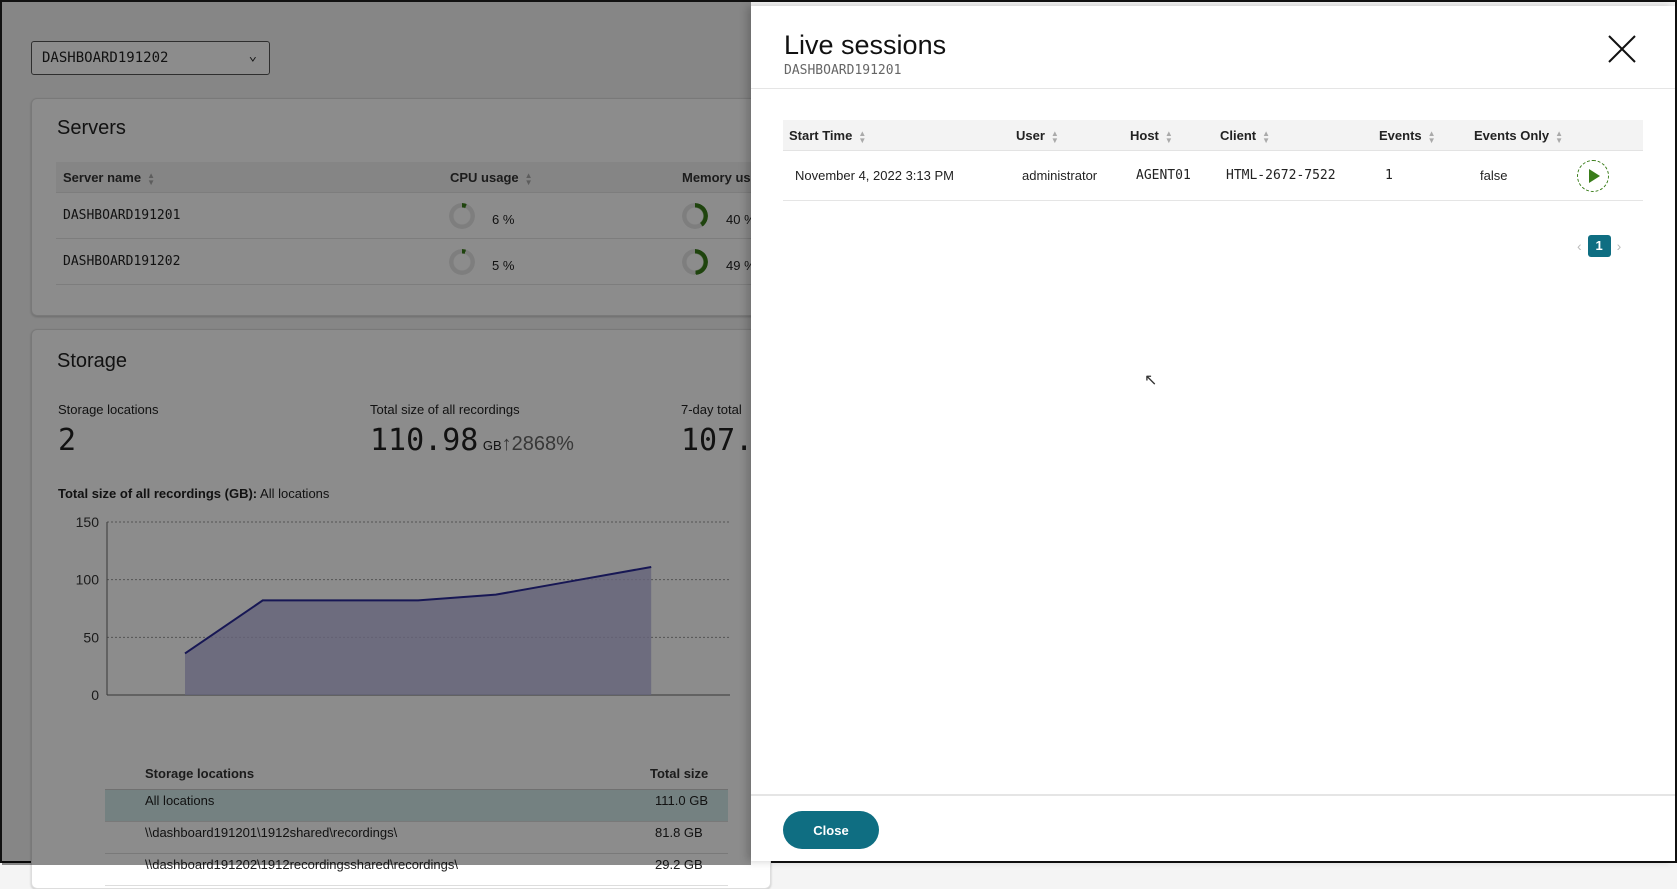 The width and height of the screenshot is (1677, 889). Describe the element at coordinates (1163, 175) in the screenshot. I see `cell-host: AGENT01` at that location.